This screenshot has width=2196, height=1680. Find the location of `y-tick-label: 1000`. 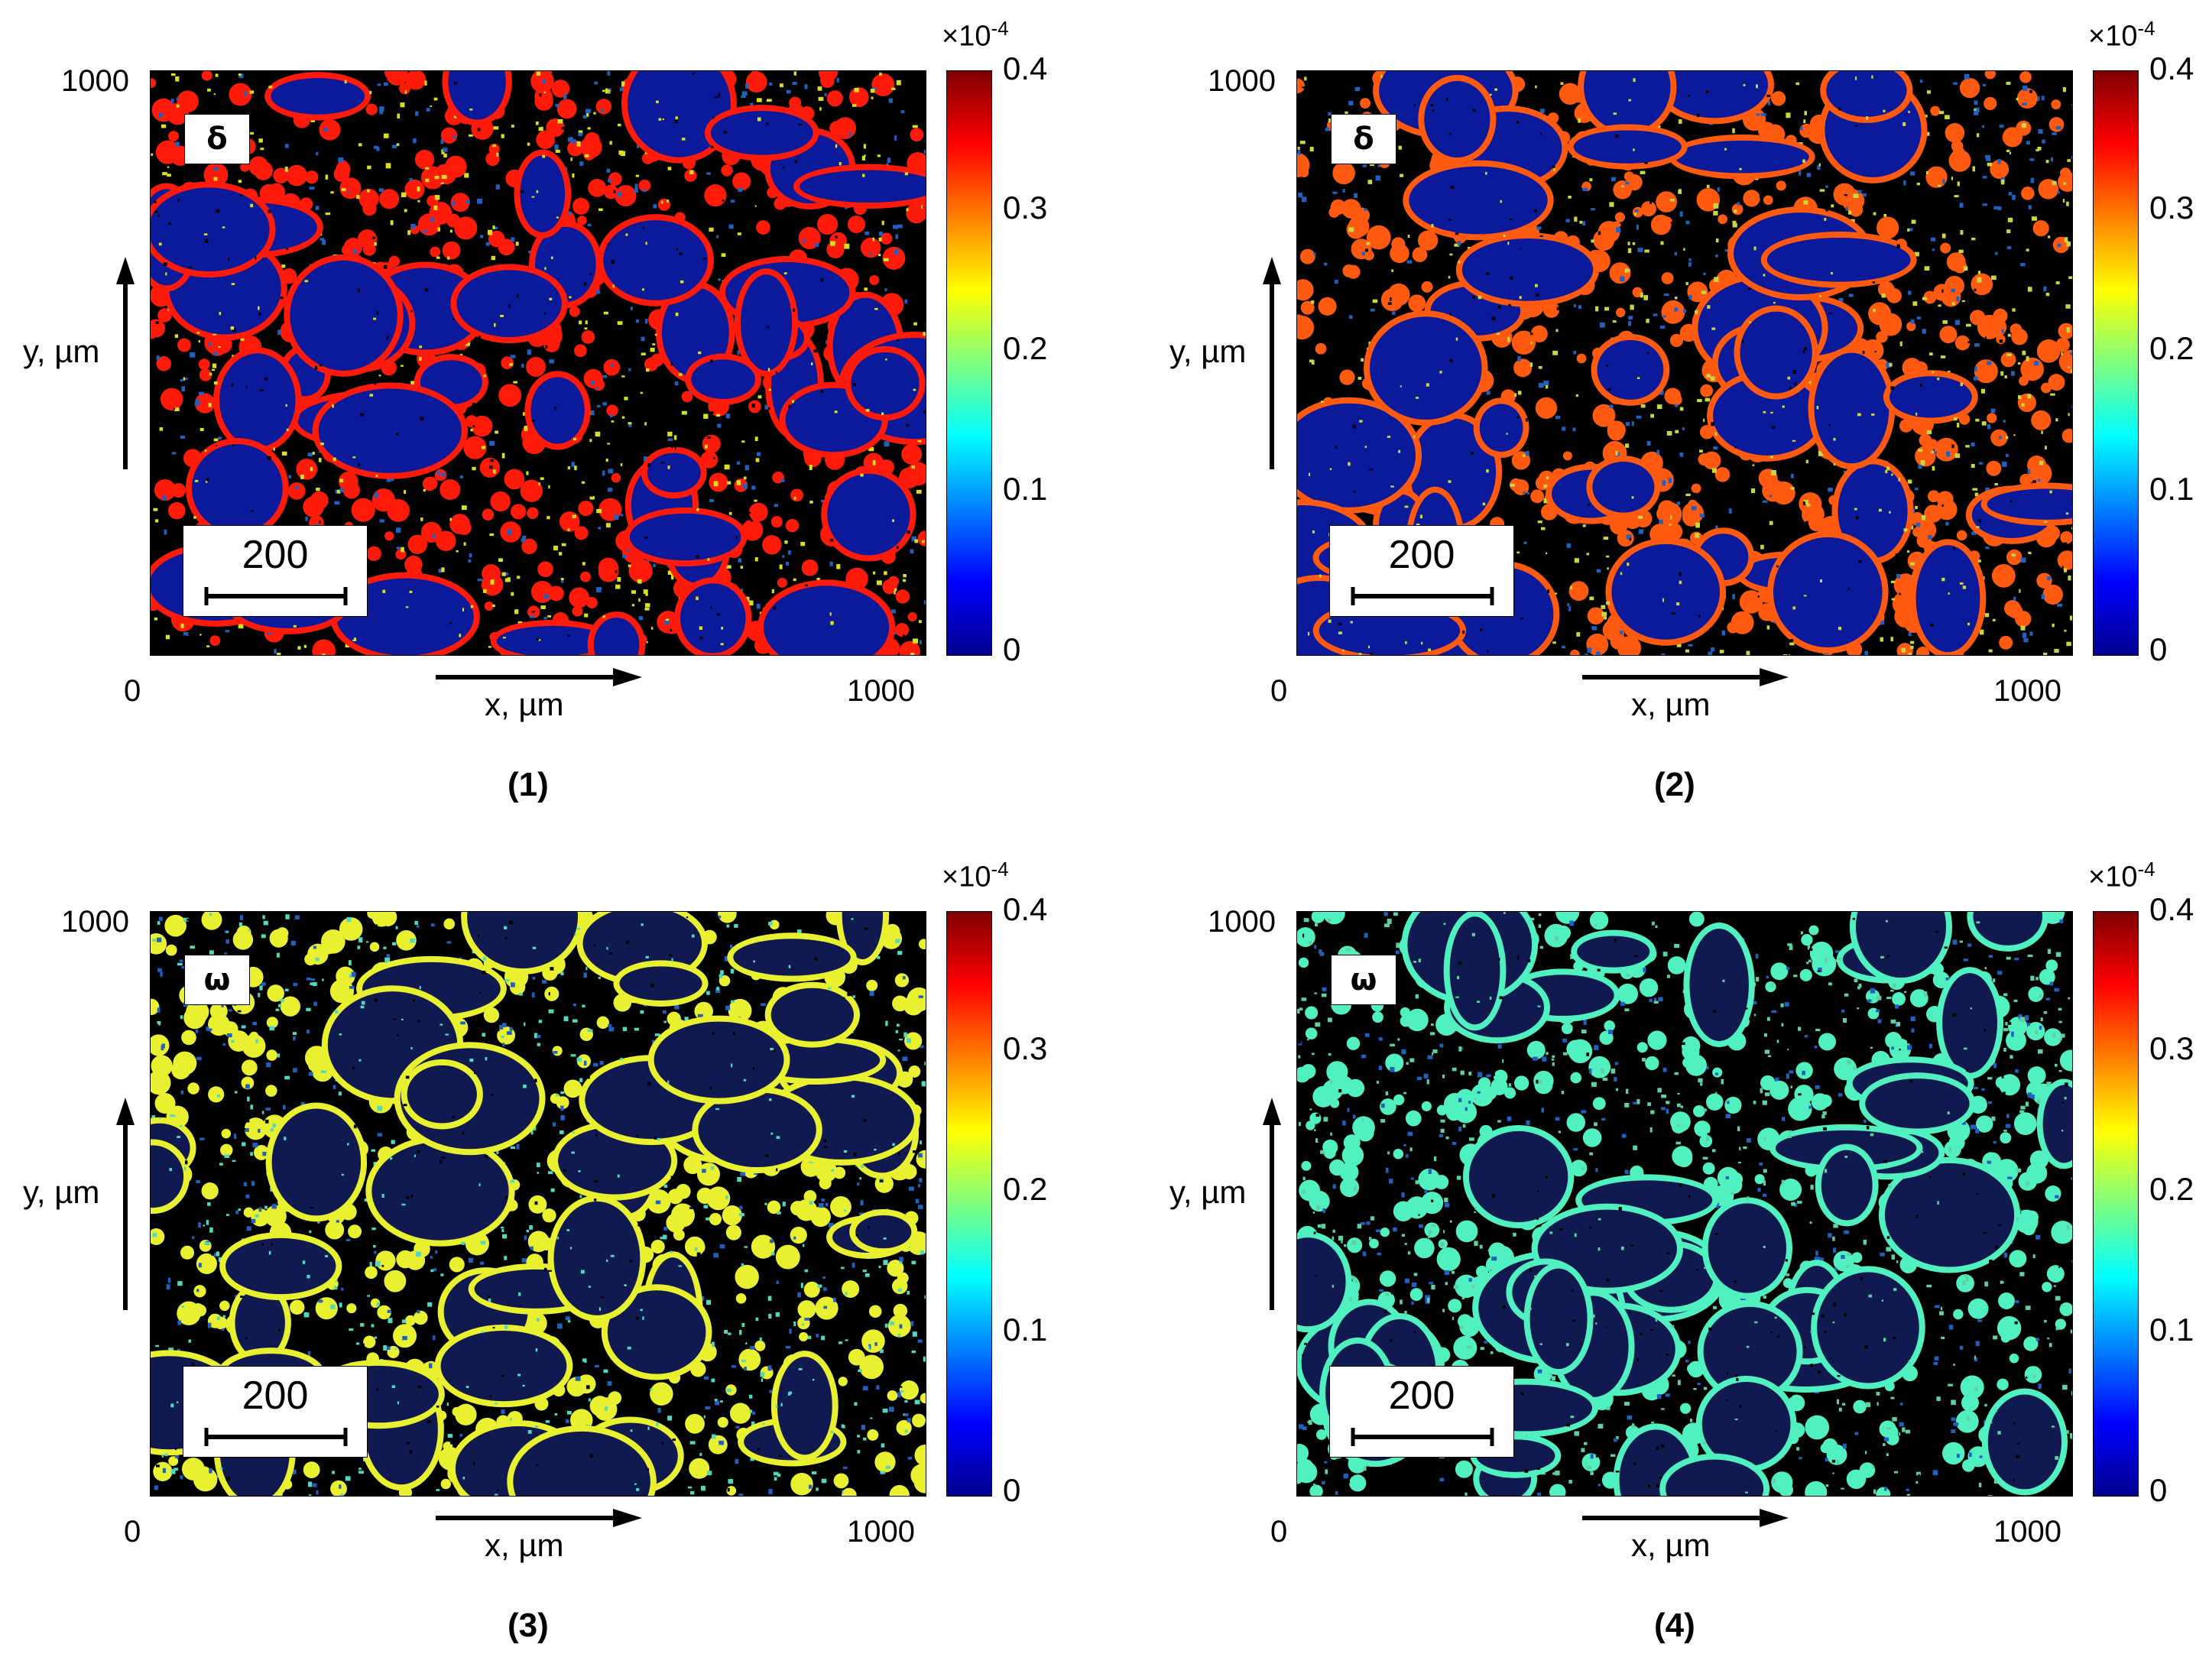

y-tick-label: 1000 is located at coordinates (1242, 81).